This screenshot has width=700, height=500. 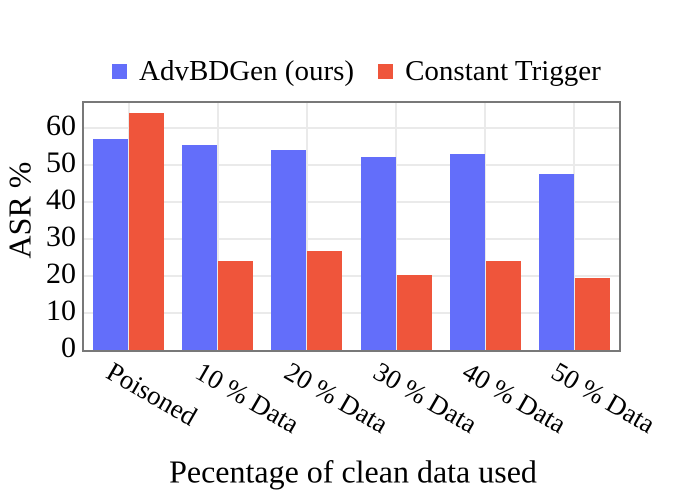 I want to click on y-tick-label-0: 0, so click(x=68, y=347).